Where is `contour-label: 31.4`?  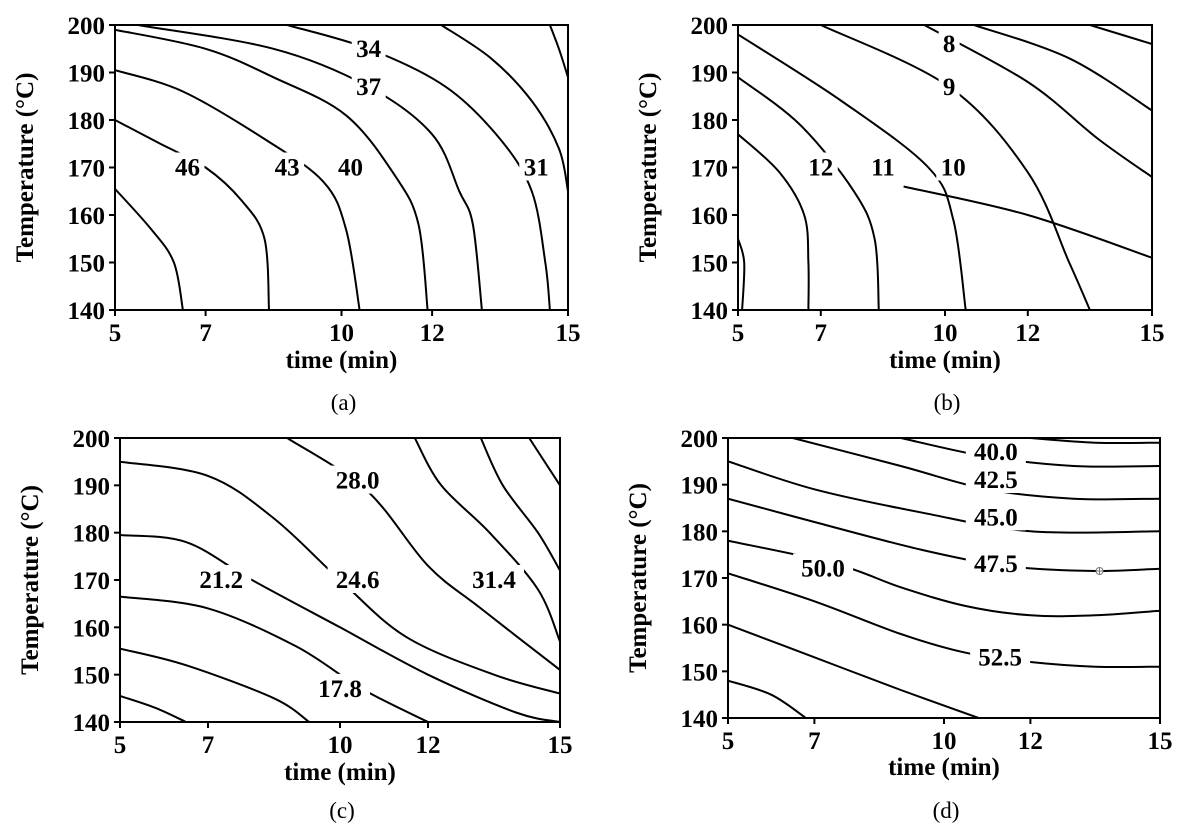 contour-label: 31.4 is located at coordinates (494, 580).